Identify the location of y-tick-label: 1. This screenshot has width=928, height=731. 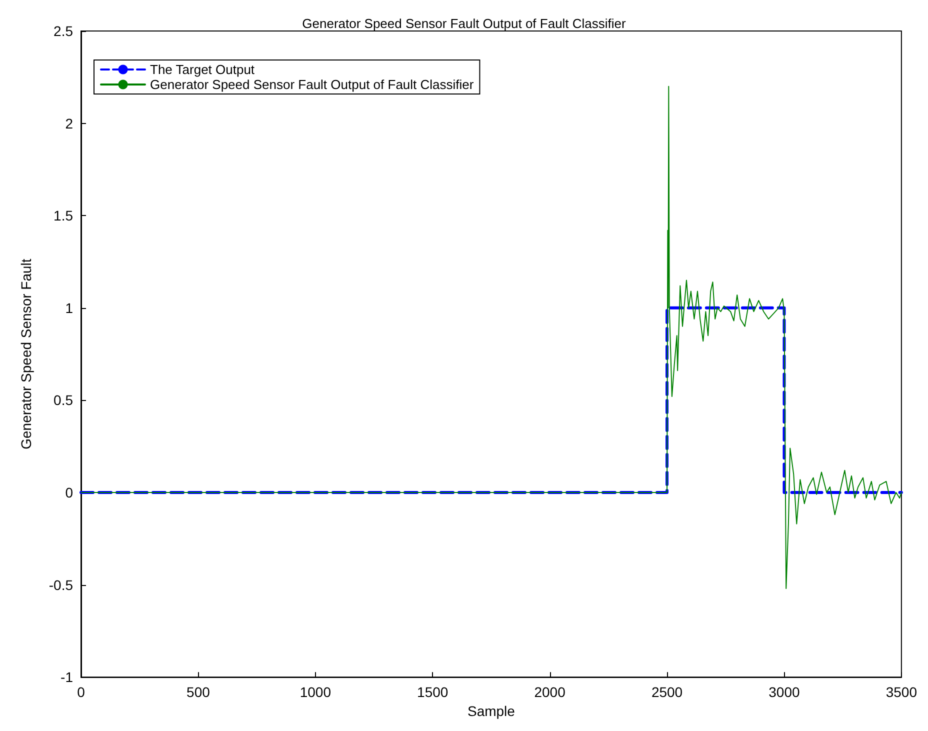
(69, 308).